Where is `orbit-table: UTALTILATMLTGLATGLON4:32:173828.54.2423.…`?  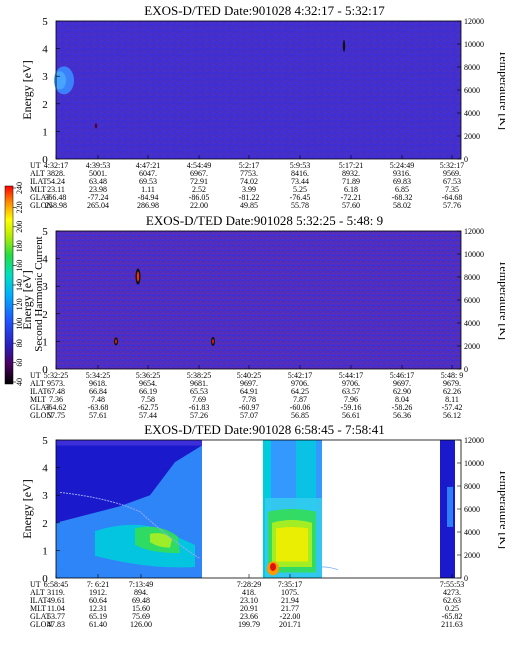 orbit-table: UTALTILATMLTGLATGLON4:32:173828.54.2423.… is located at coordinates (247, 185).